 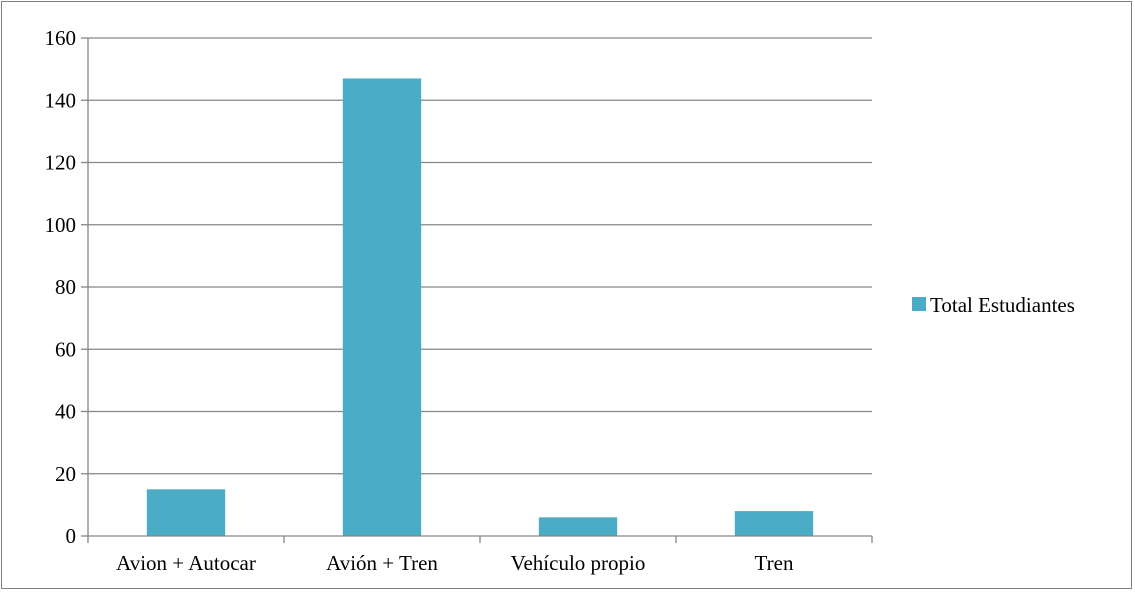 I want to click on y-tick-label: 160, so click(x=61, y=38).